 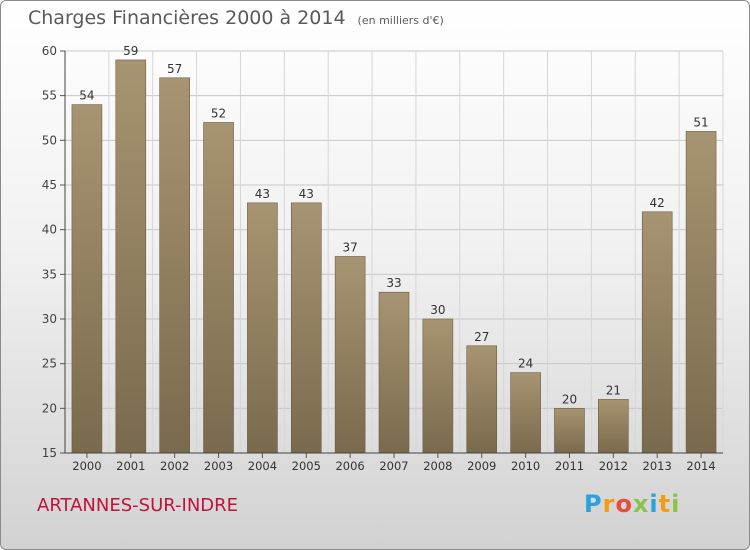 What do you see at coordinates (86, 96) in the screenshot?
I see `bar-value-label: 54` at bounding box center [86, 96].